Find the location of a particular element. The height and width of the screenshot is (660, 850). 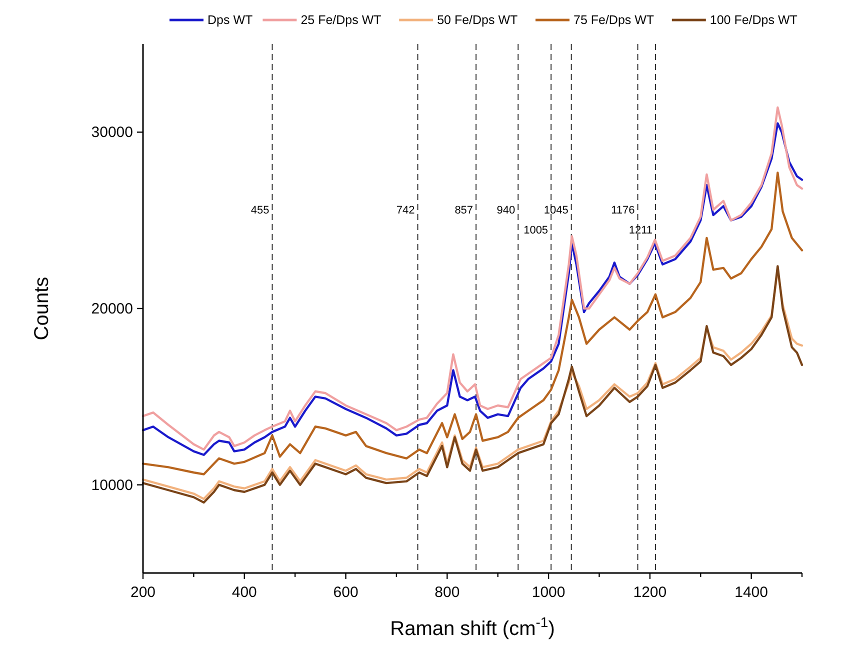

x-axis-title: Raman shift (cm$^{-1}$) is located at coordinates (472, 627).